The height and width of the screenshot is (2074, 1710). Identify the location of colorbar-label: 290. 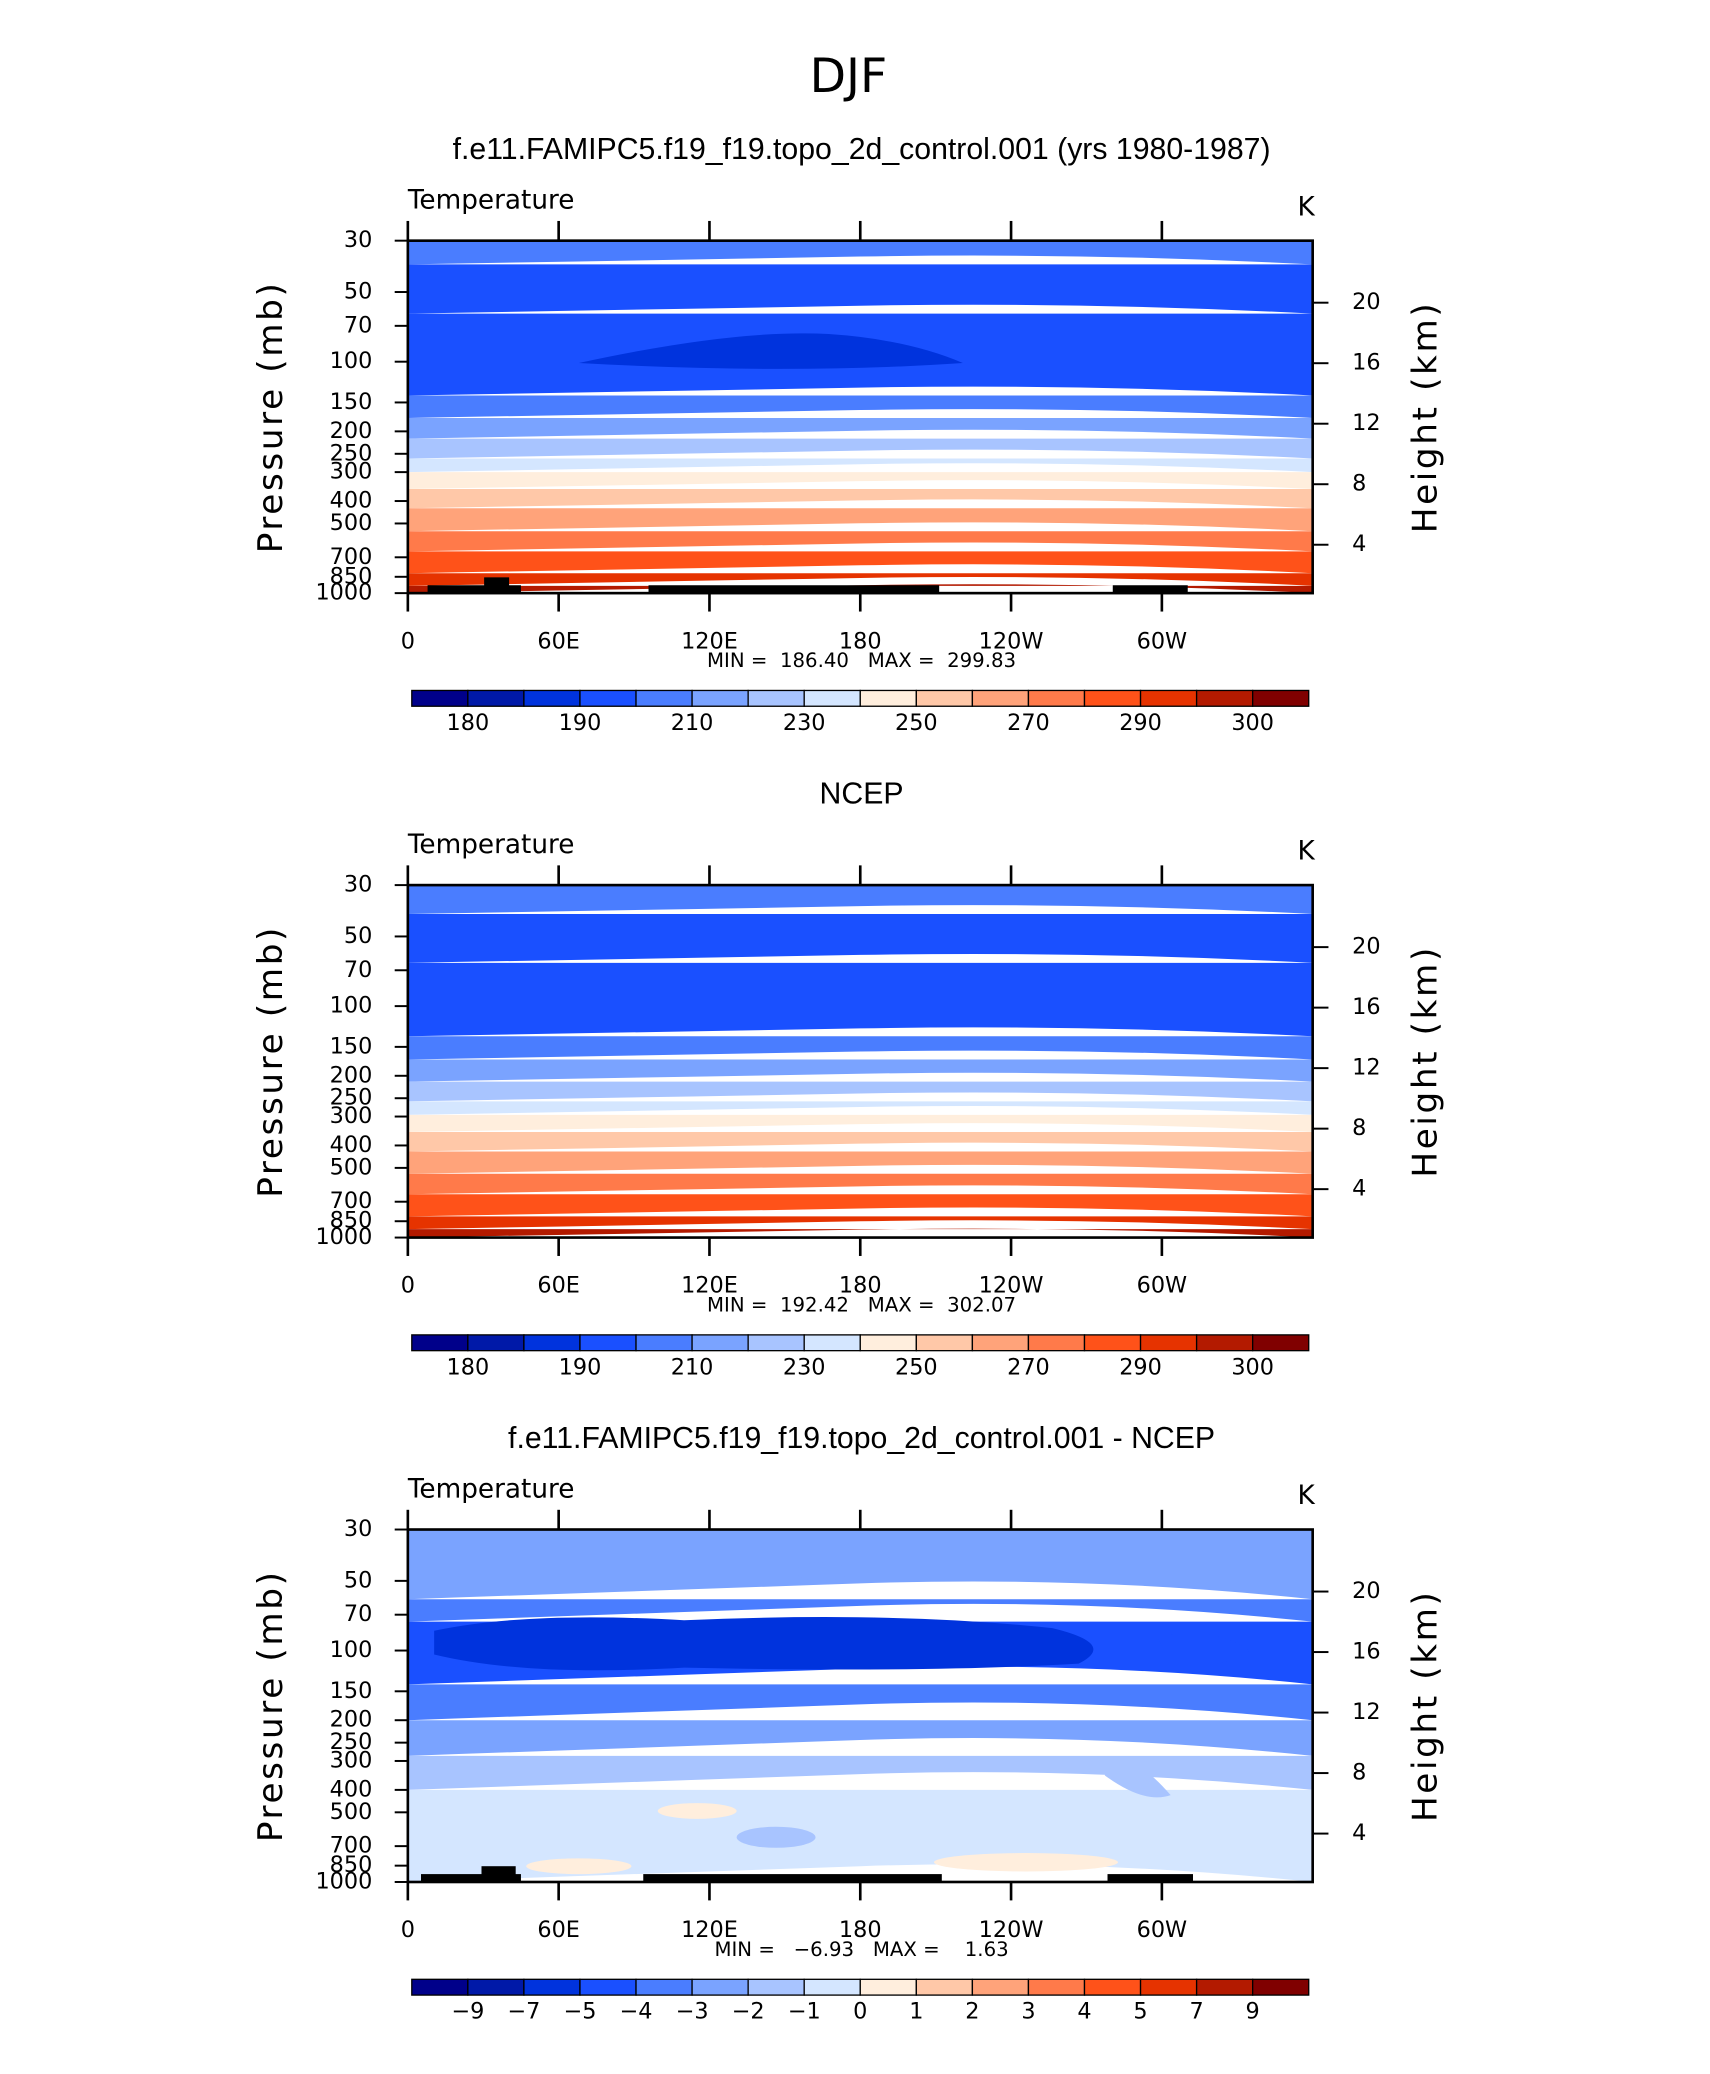
(1140, 1367).